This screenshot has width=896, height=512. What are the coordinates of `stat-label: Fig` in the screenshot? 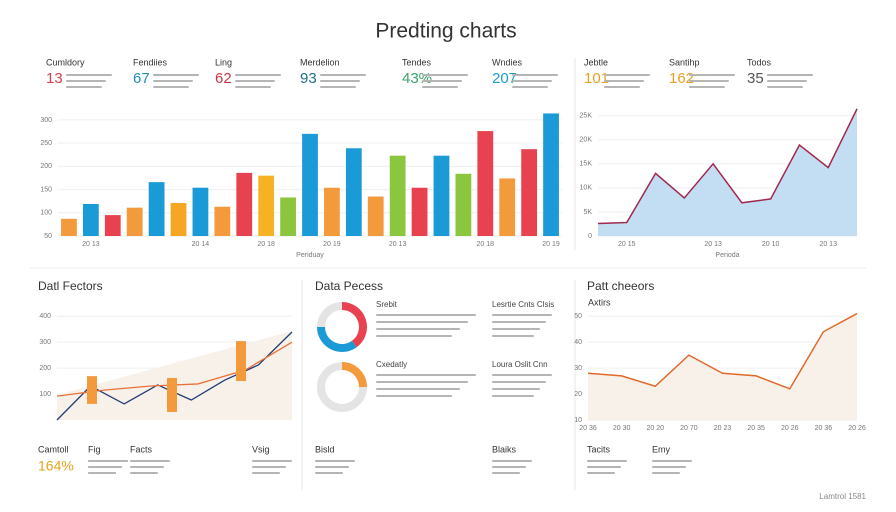 It's located at (94, 449).